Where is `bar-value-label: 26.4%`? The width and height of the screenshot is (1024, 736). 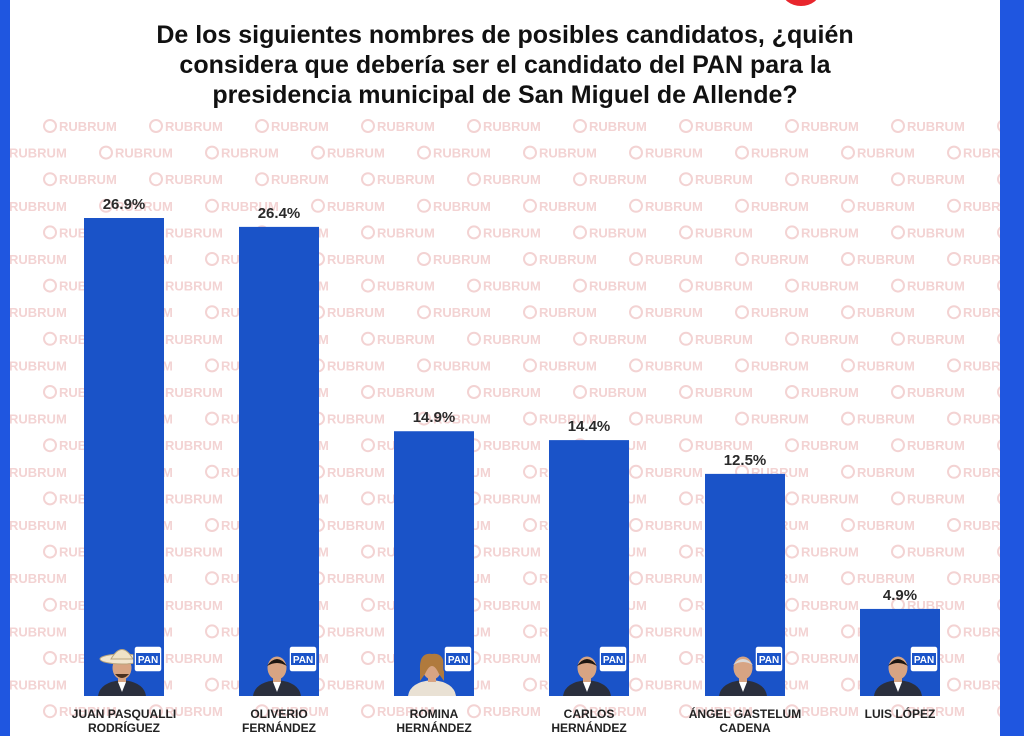 bar-value-label: 26.4% is located at coordinates (279, 213).